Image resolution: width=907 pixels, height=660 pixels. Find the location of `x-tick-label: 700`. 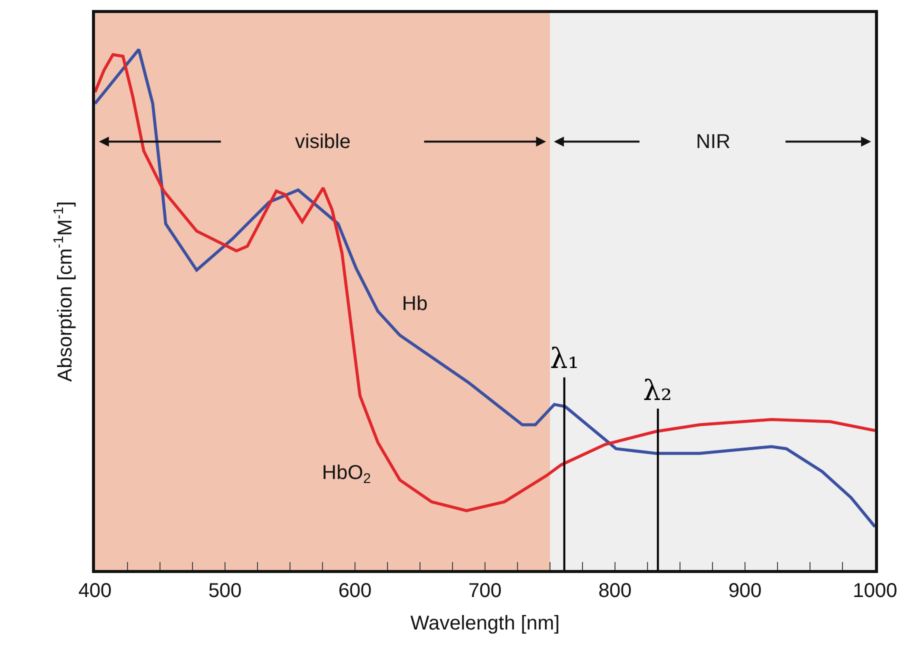

x-tick-label: 700 is located at coordinates (485, 591).